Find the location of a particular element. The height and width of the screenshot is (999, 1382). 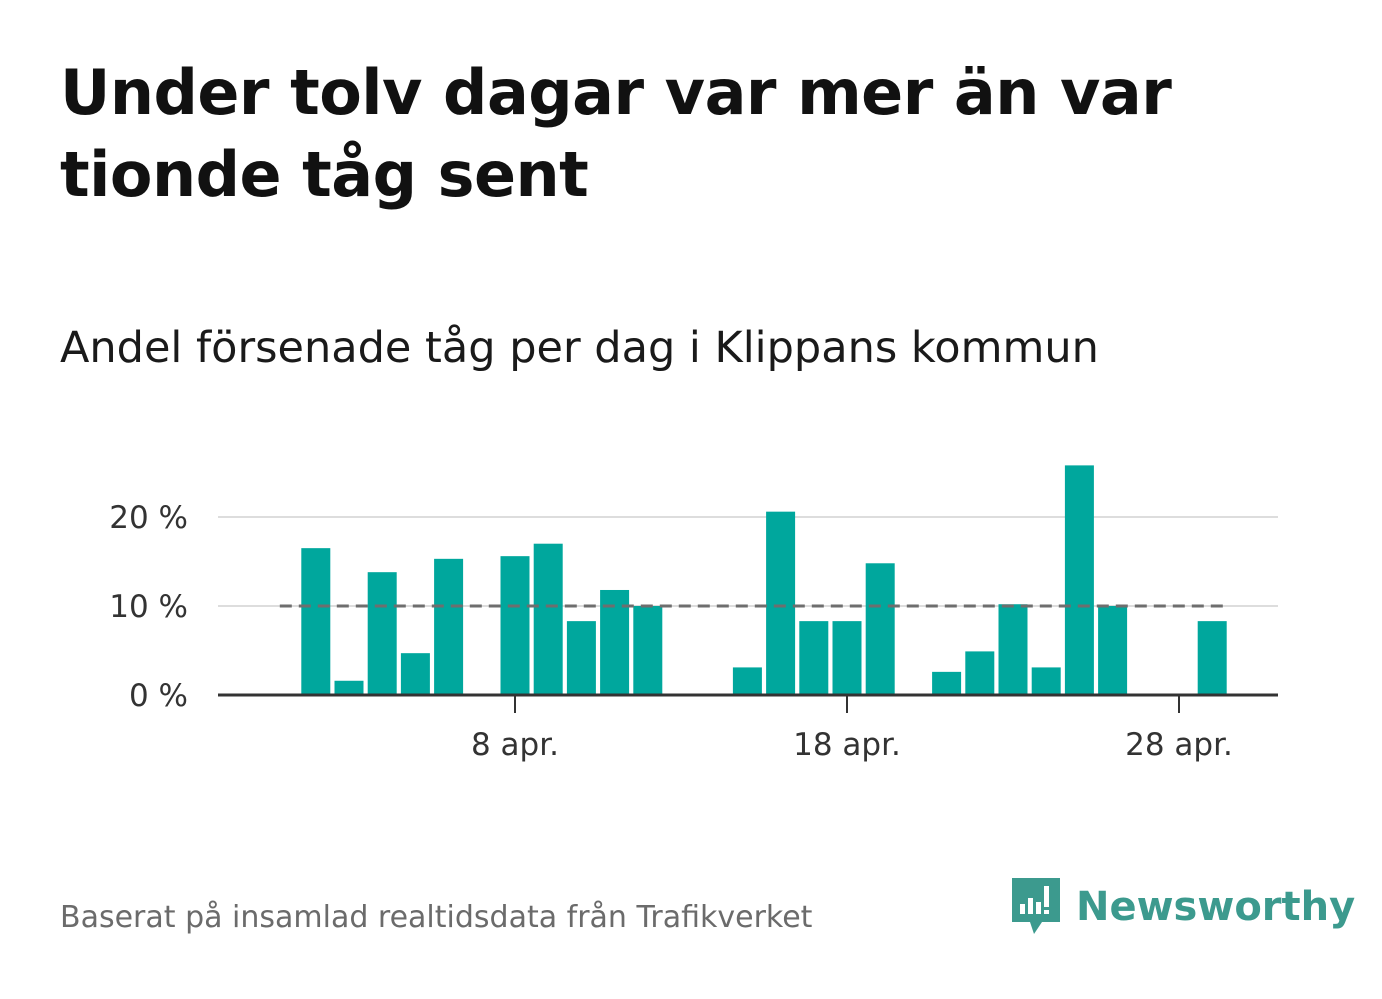

y-tick-label: 10 % is located at coordinates (148, 607).